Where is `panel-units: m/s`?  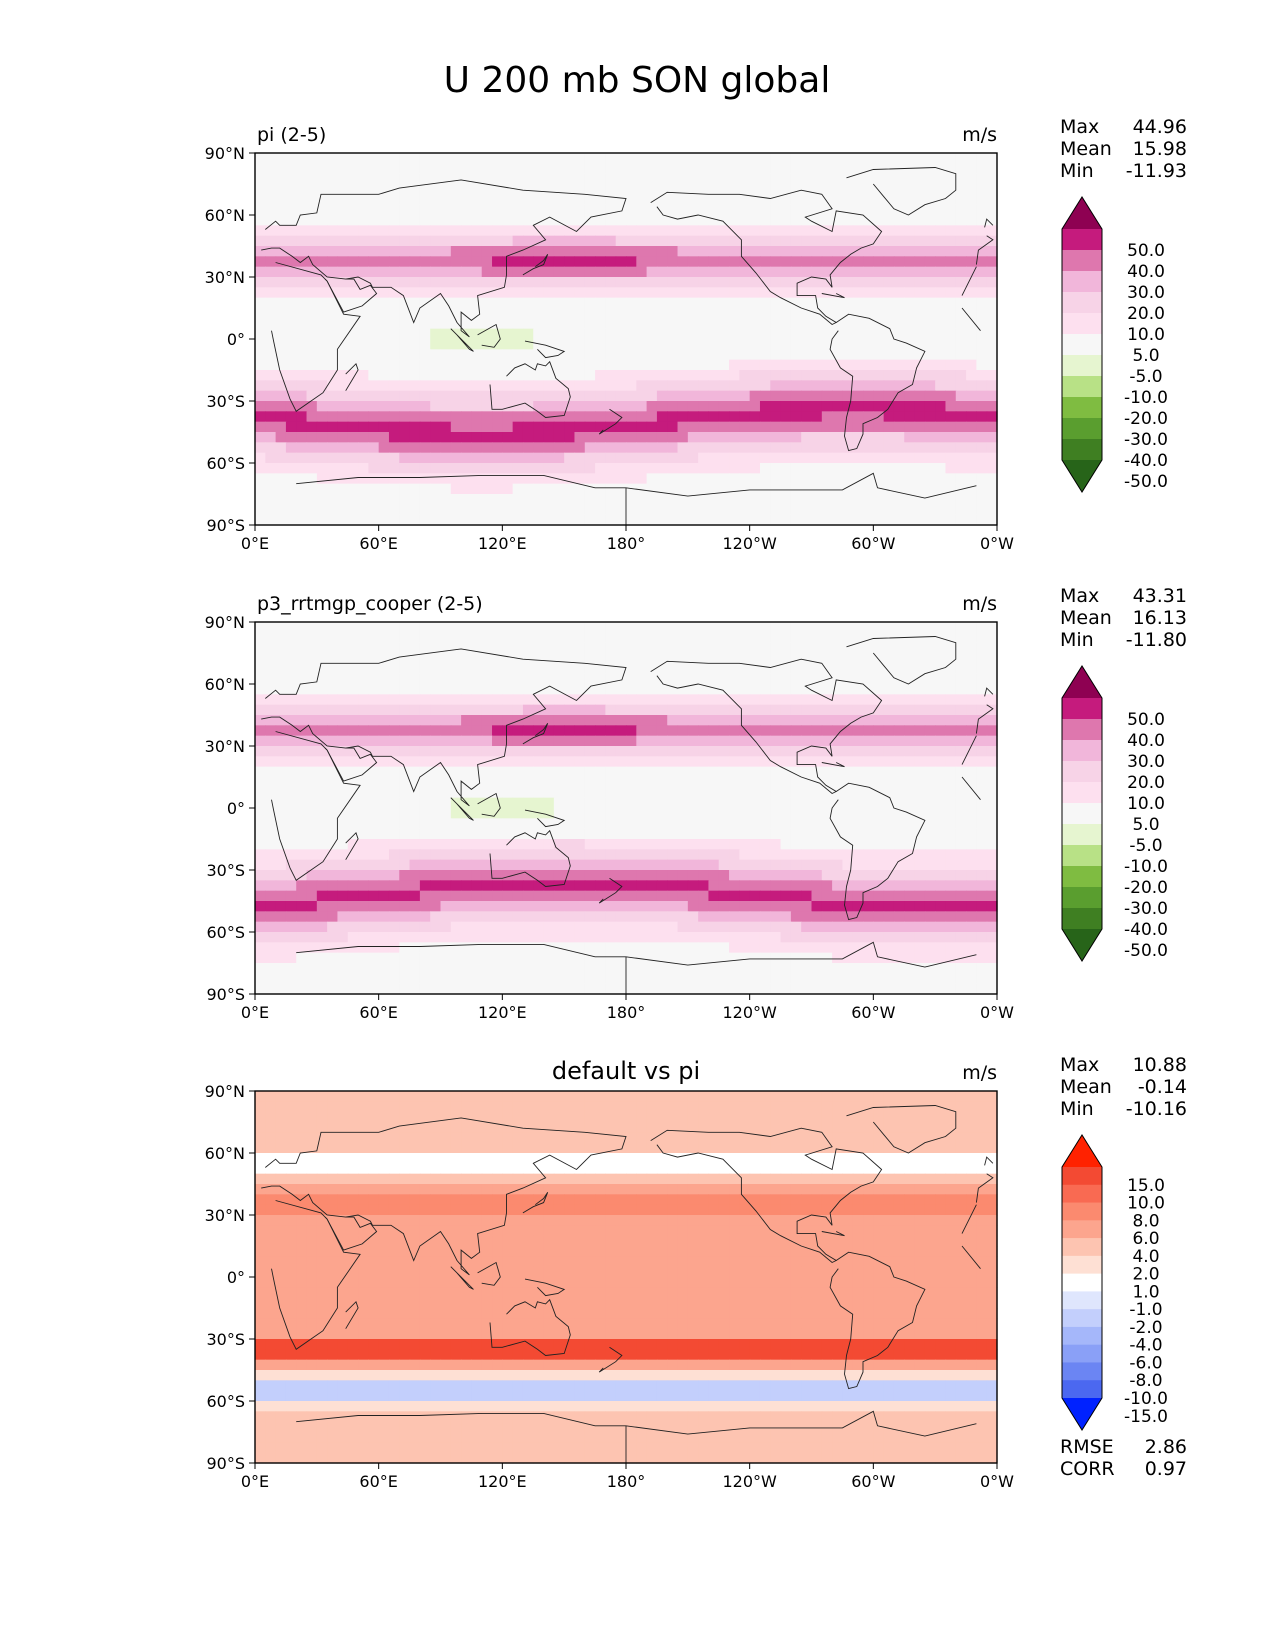 panel-units: m/s is located at coordinates (979, 135).